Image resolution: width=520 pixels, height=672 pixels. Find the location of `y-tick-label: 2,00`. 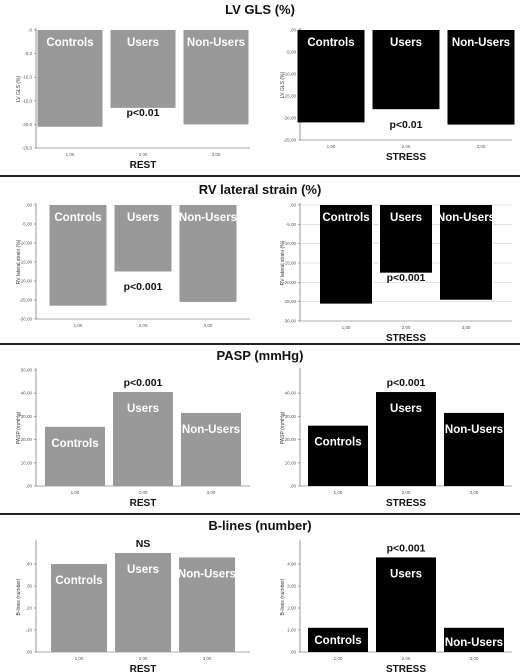

y-tick-label: 2,00 is located at coordinates (291, 608).